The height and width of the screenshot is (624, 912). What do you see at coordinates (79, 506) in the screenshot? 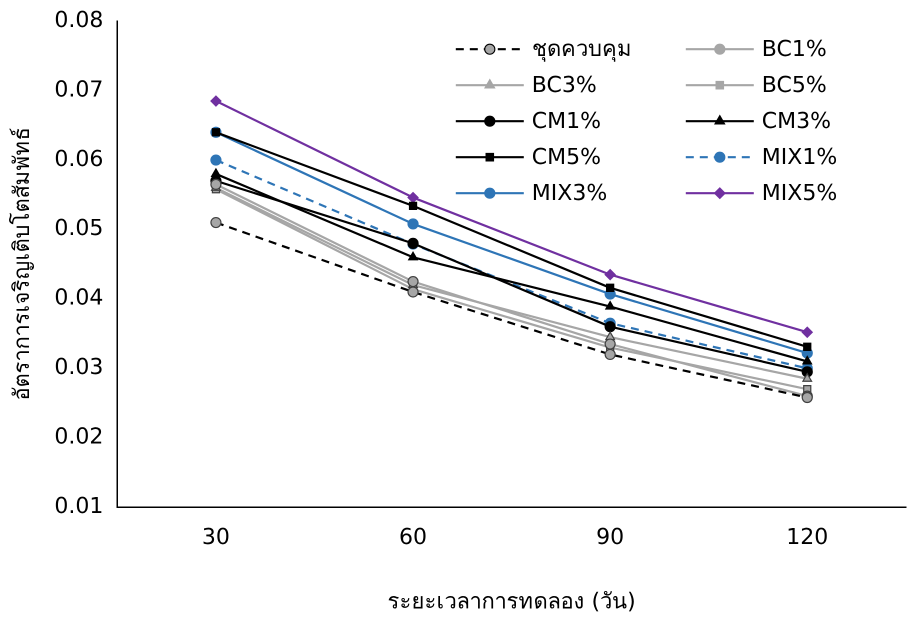
I see `y-tick-label: 0.01` at bounding box center [79, 506].